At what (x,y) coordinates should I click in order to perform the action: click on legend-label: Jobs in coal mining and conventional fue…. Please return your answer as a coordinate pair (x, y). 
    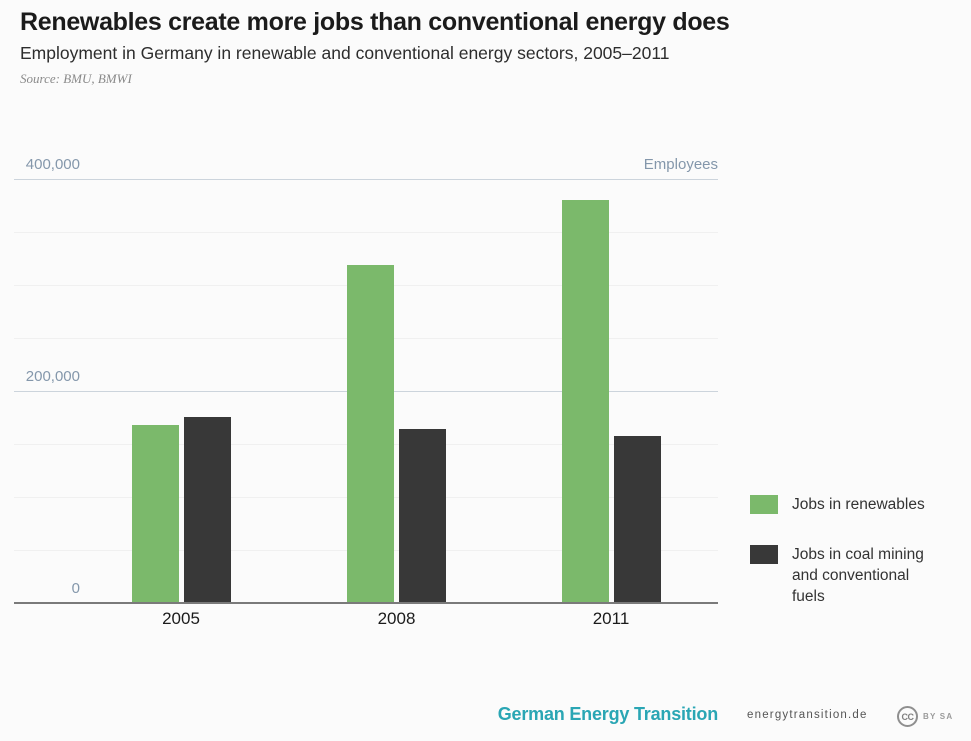
    Looking at the image, I should click on (858, 575).